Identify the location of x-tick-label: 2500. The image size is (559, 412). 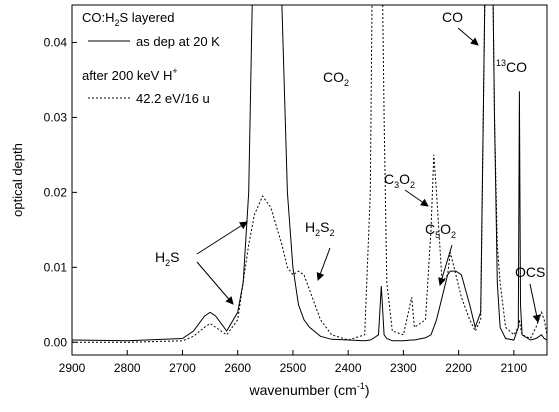
(293, 368).